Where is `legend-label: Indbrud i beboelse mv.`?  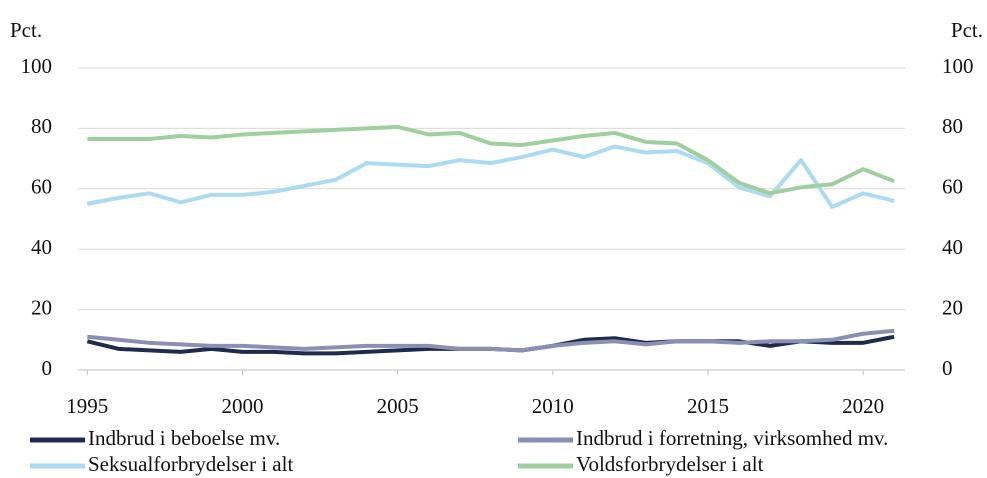
legend-label: Indbrud i beboelse mv. is located at coordinates (184, 438).